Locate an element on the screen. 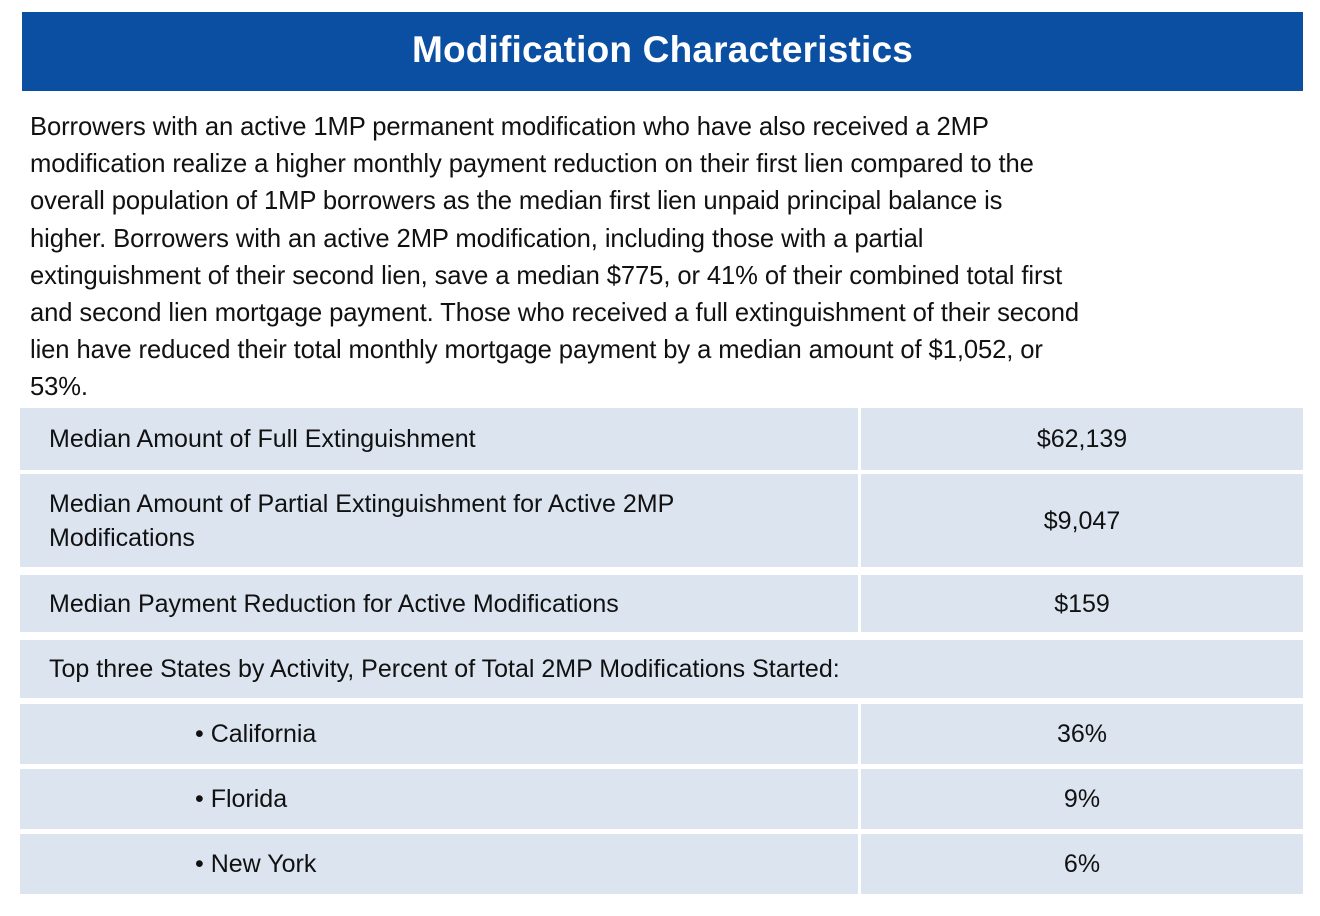  intro-line: 53%. is located at coordinates (59, 387).